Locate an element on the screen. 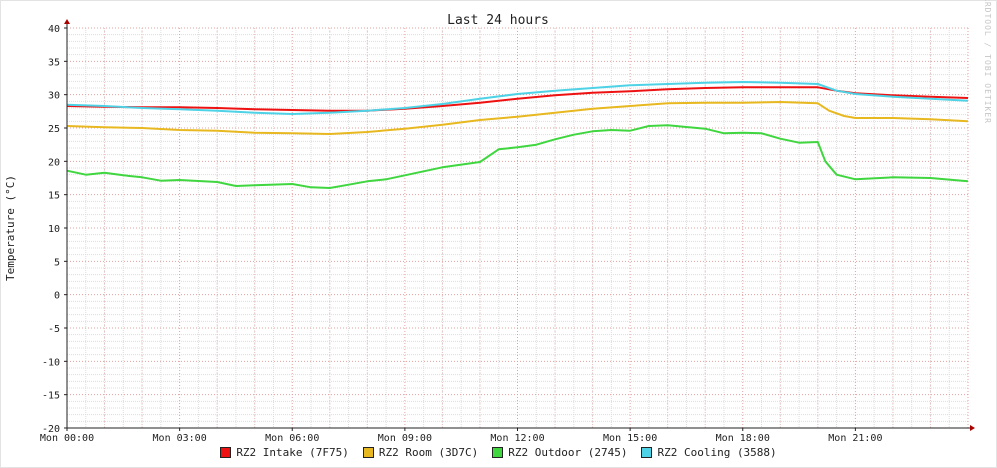  y-tick-label: 0 is located at coordinates (57, 296).